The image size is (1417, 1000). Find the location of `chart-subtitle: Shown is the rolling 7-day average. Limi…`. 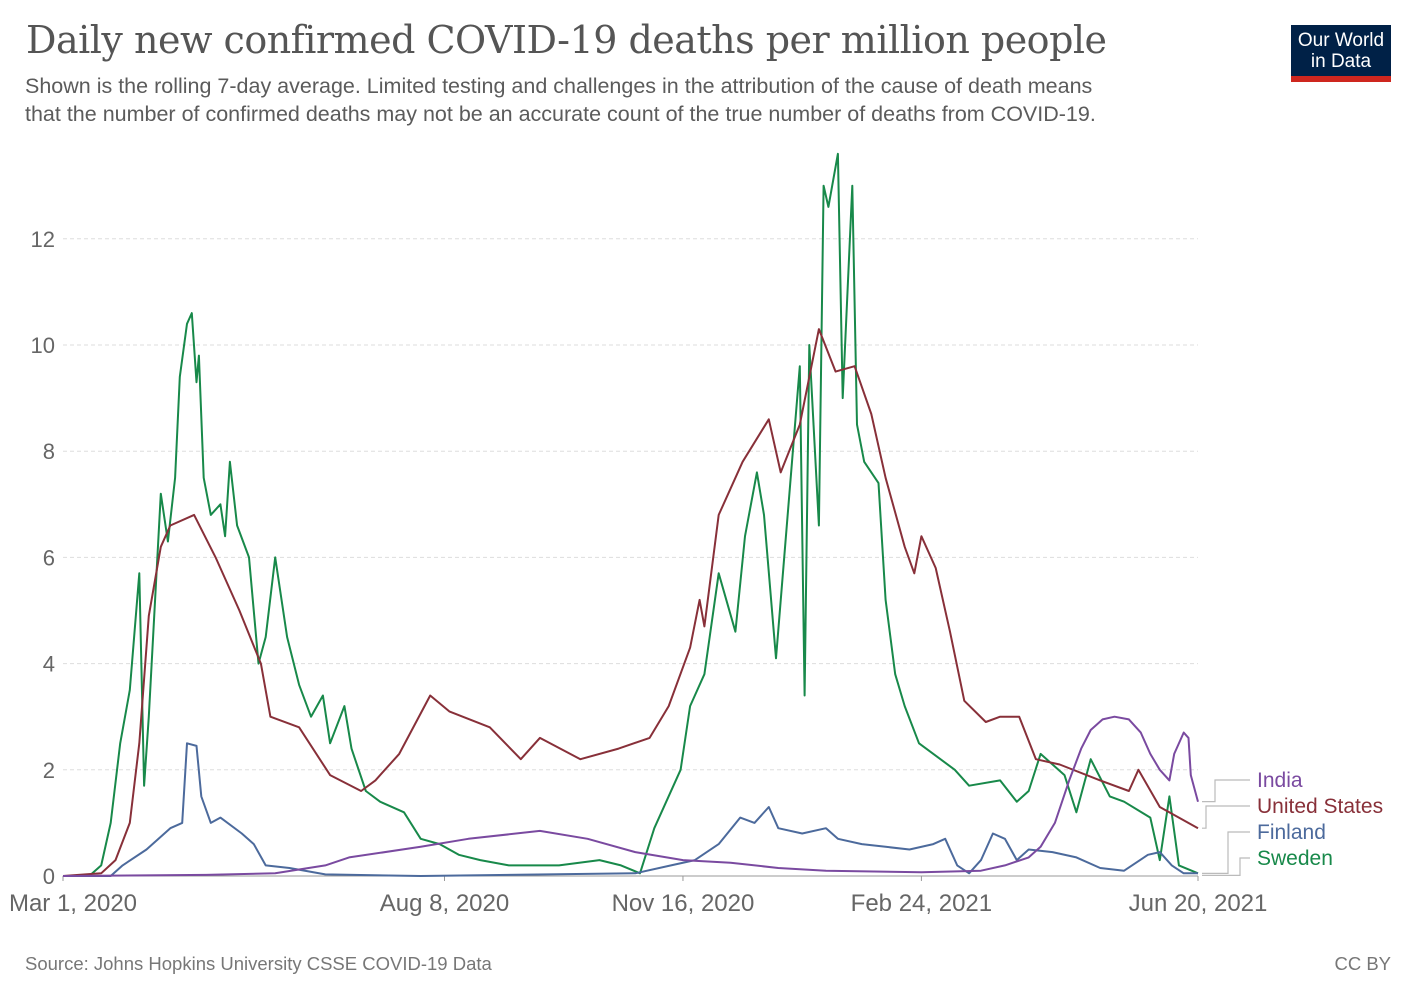

chart-subtitle: Shown is the rolling 7-day average. Limi… is located at coordinates (635, 100).